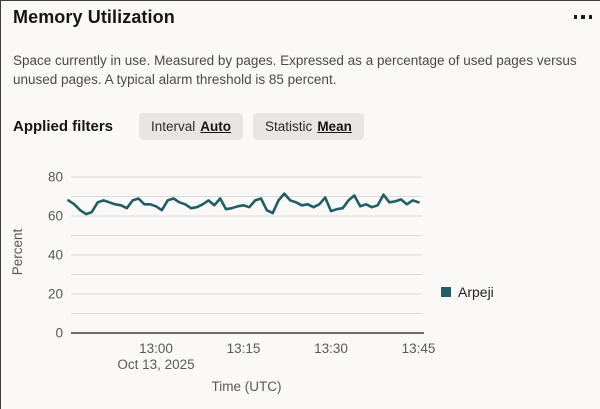  I want to click on svg-text: 13:30, so click(331, 348).